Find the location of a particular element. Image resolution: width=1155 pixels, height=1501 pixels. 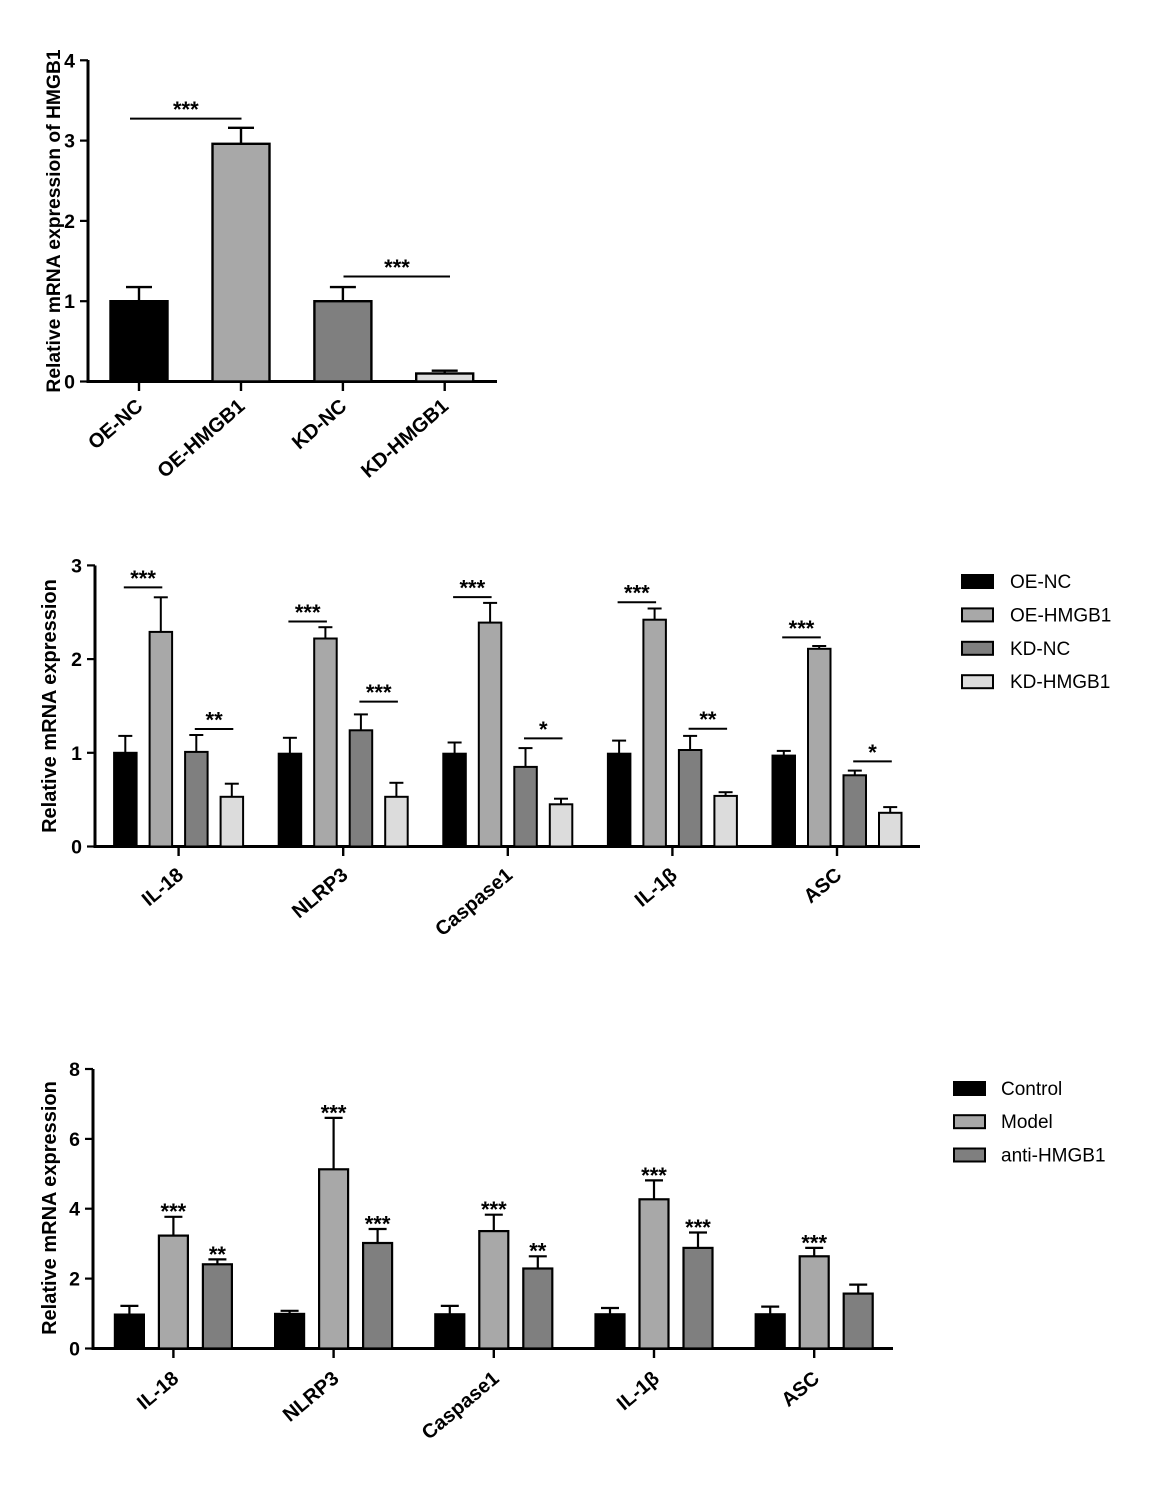

svg-text: KD-NC is located at coordinates (1040, 649).